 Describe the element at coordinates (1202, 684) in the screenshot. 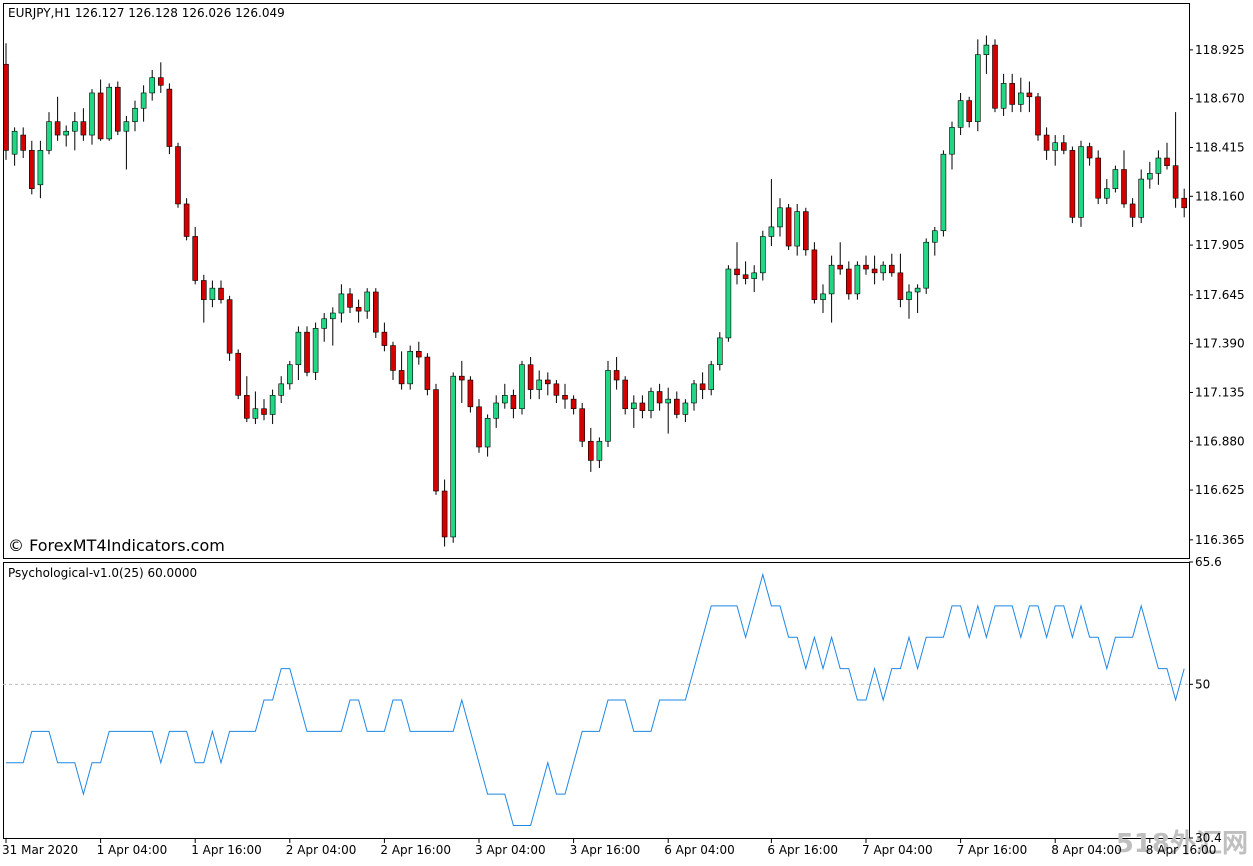

I see `y-tick-label: 50` at that location.